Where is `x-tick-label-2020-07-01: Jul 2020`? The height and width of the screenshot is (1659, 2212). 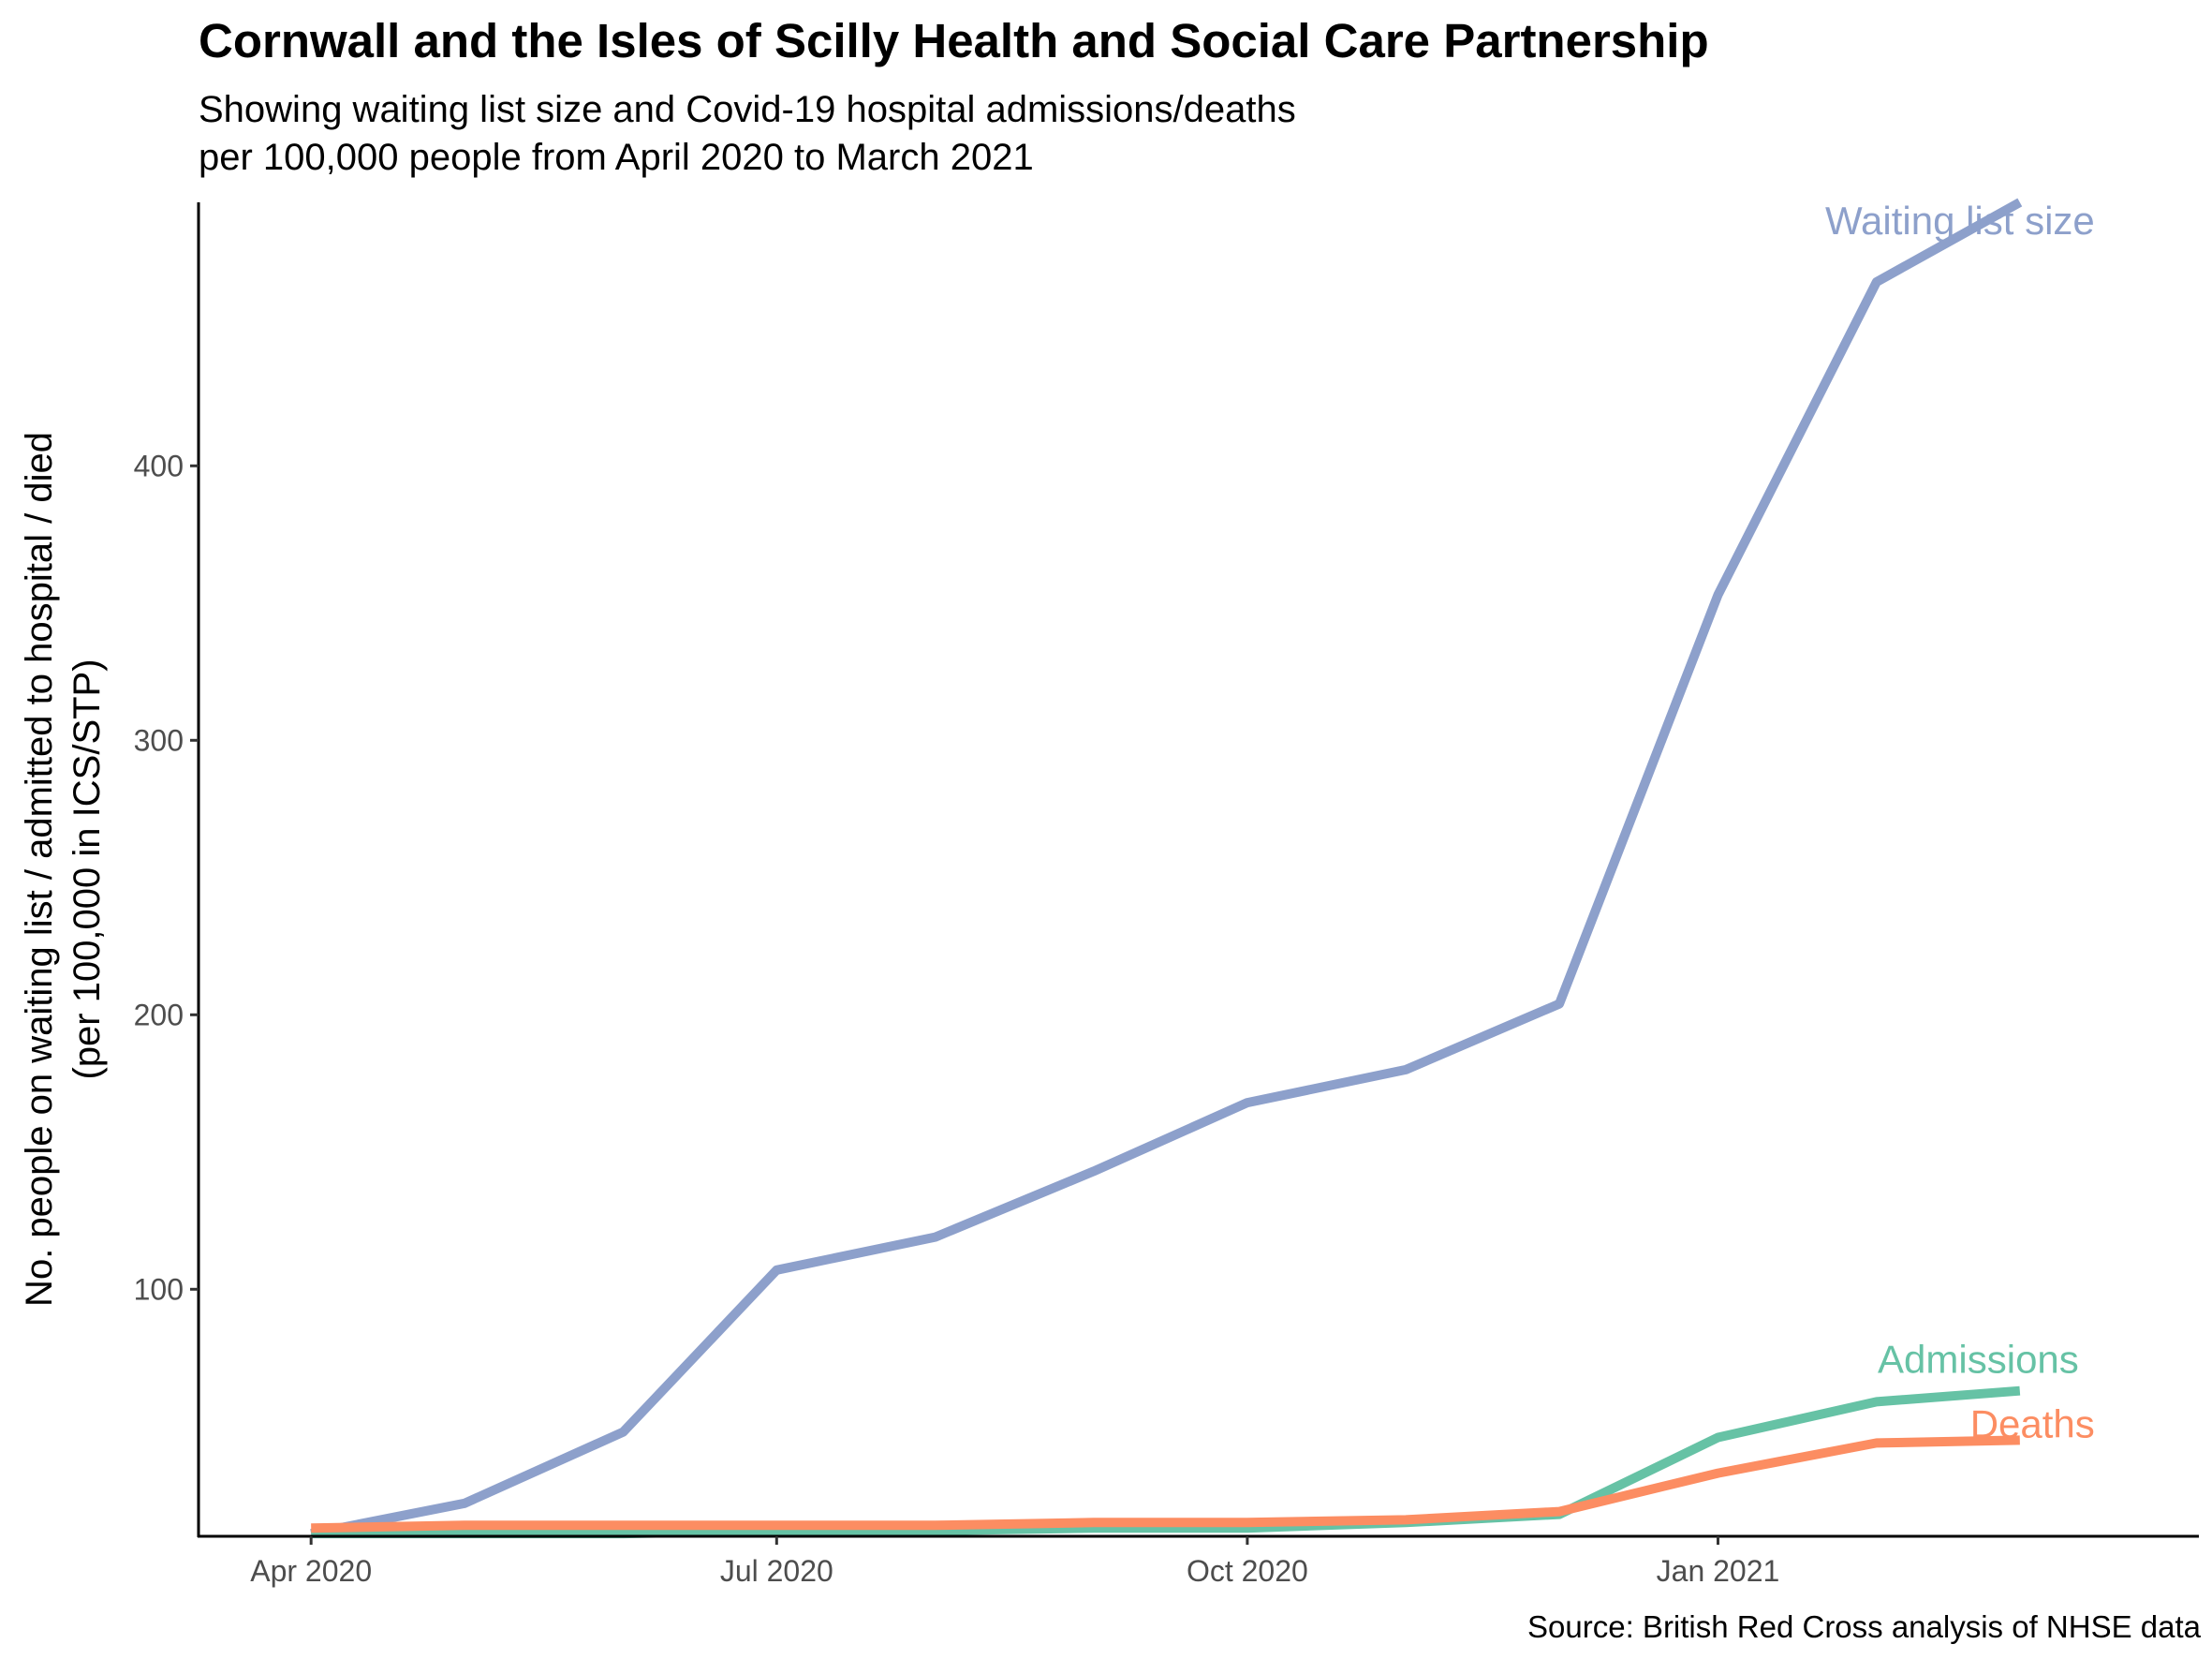 x-tick-label-2020-07-01: Jul 2020 is located at coordinates (776, 1571).